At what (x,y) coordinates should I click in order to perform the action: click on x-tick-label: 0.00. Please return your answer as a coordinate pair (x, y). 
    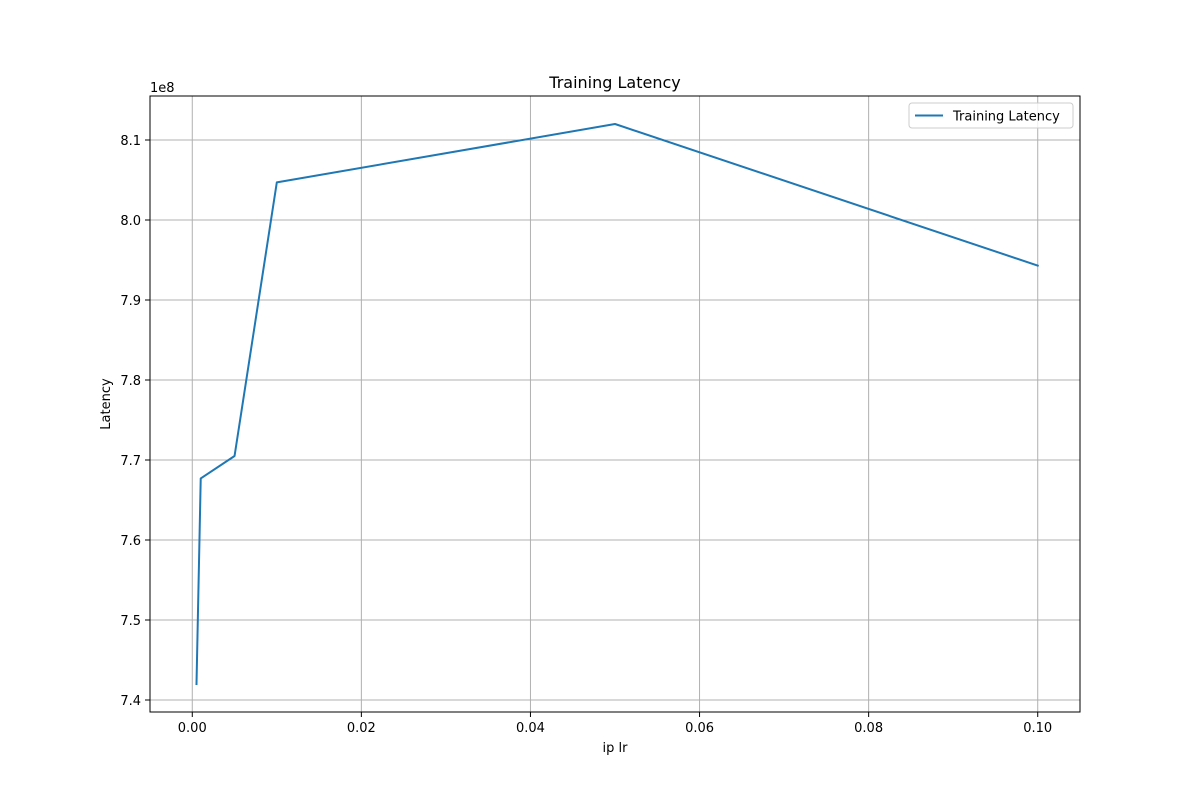
    Looking at the image, I should click on (192, 728).